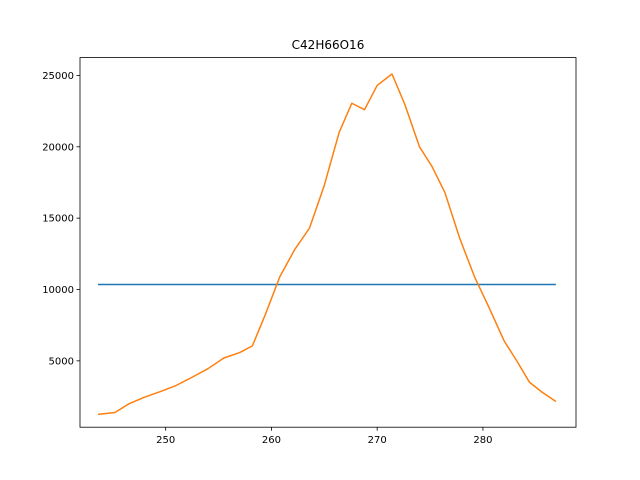 The width and height of the screenshot is (640, 480). What do you see at coordinates (58, 219) in the screenshot?
I see `y-tick-label: 15000` at bounding box center [58, 219].